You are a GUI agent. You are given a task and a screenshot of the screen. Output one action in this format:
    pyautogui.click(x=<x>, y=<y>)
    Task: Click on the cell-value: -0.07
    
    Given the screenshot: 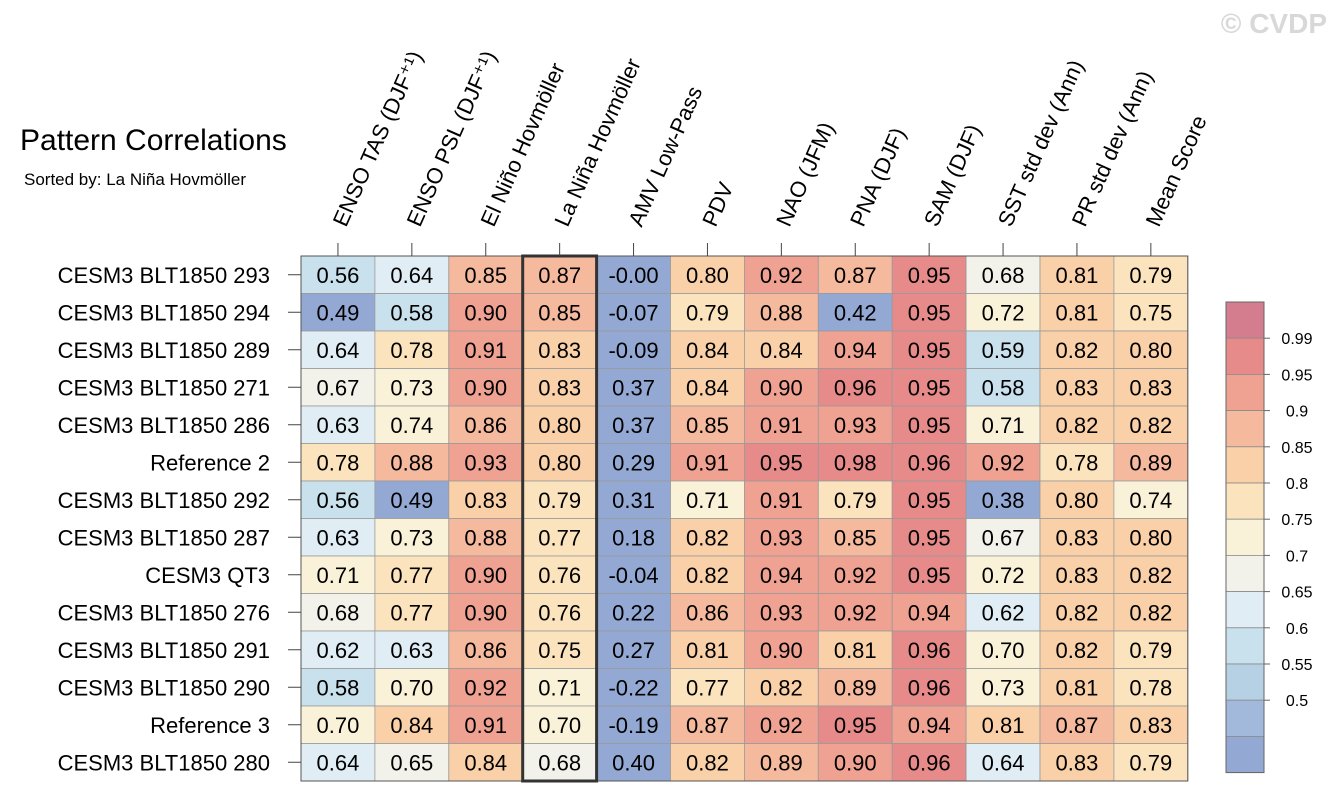 What is the action you would take?
    pyautogui.click(x=633, y=312)
    